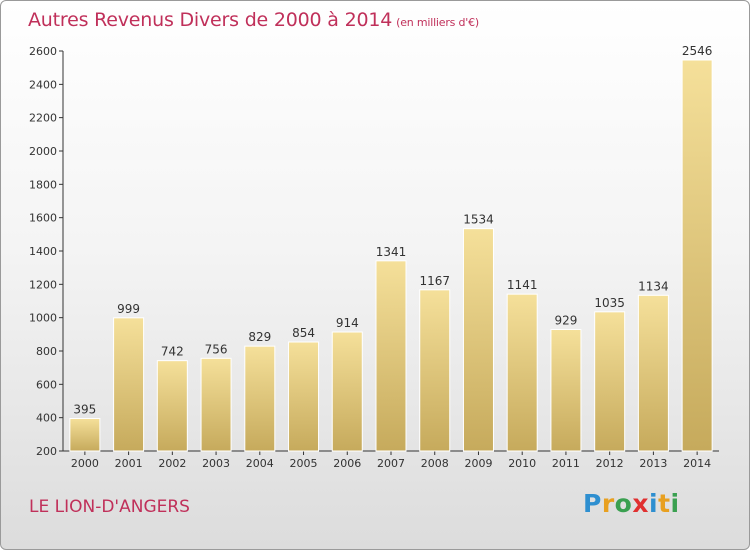 The width and height of the screenshot is (750, 550). I want to click on bar-2005, so click(304, 396).